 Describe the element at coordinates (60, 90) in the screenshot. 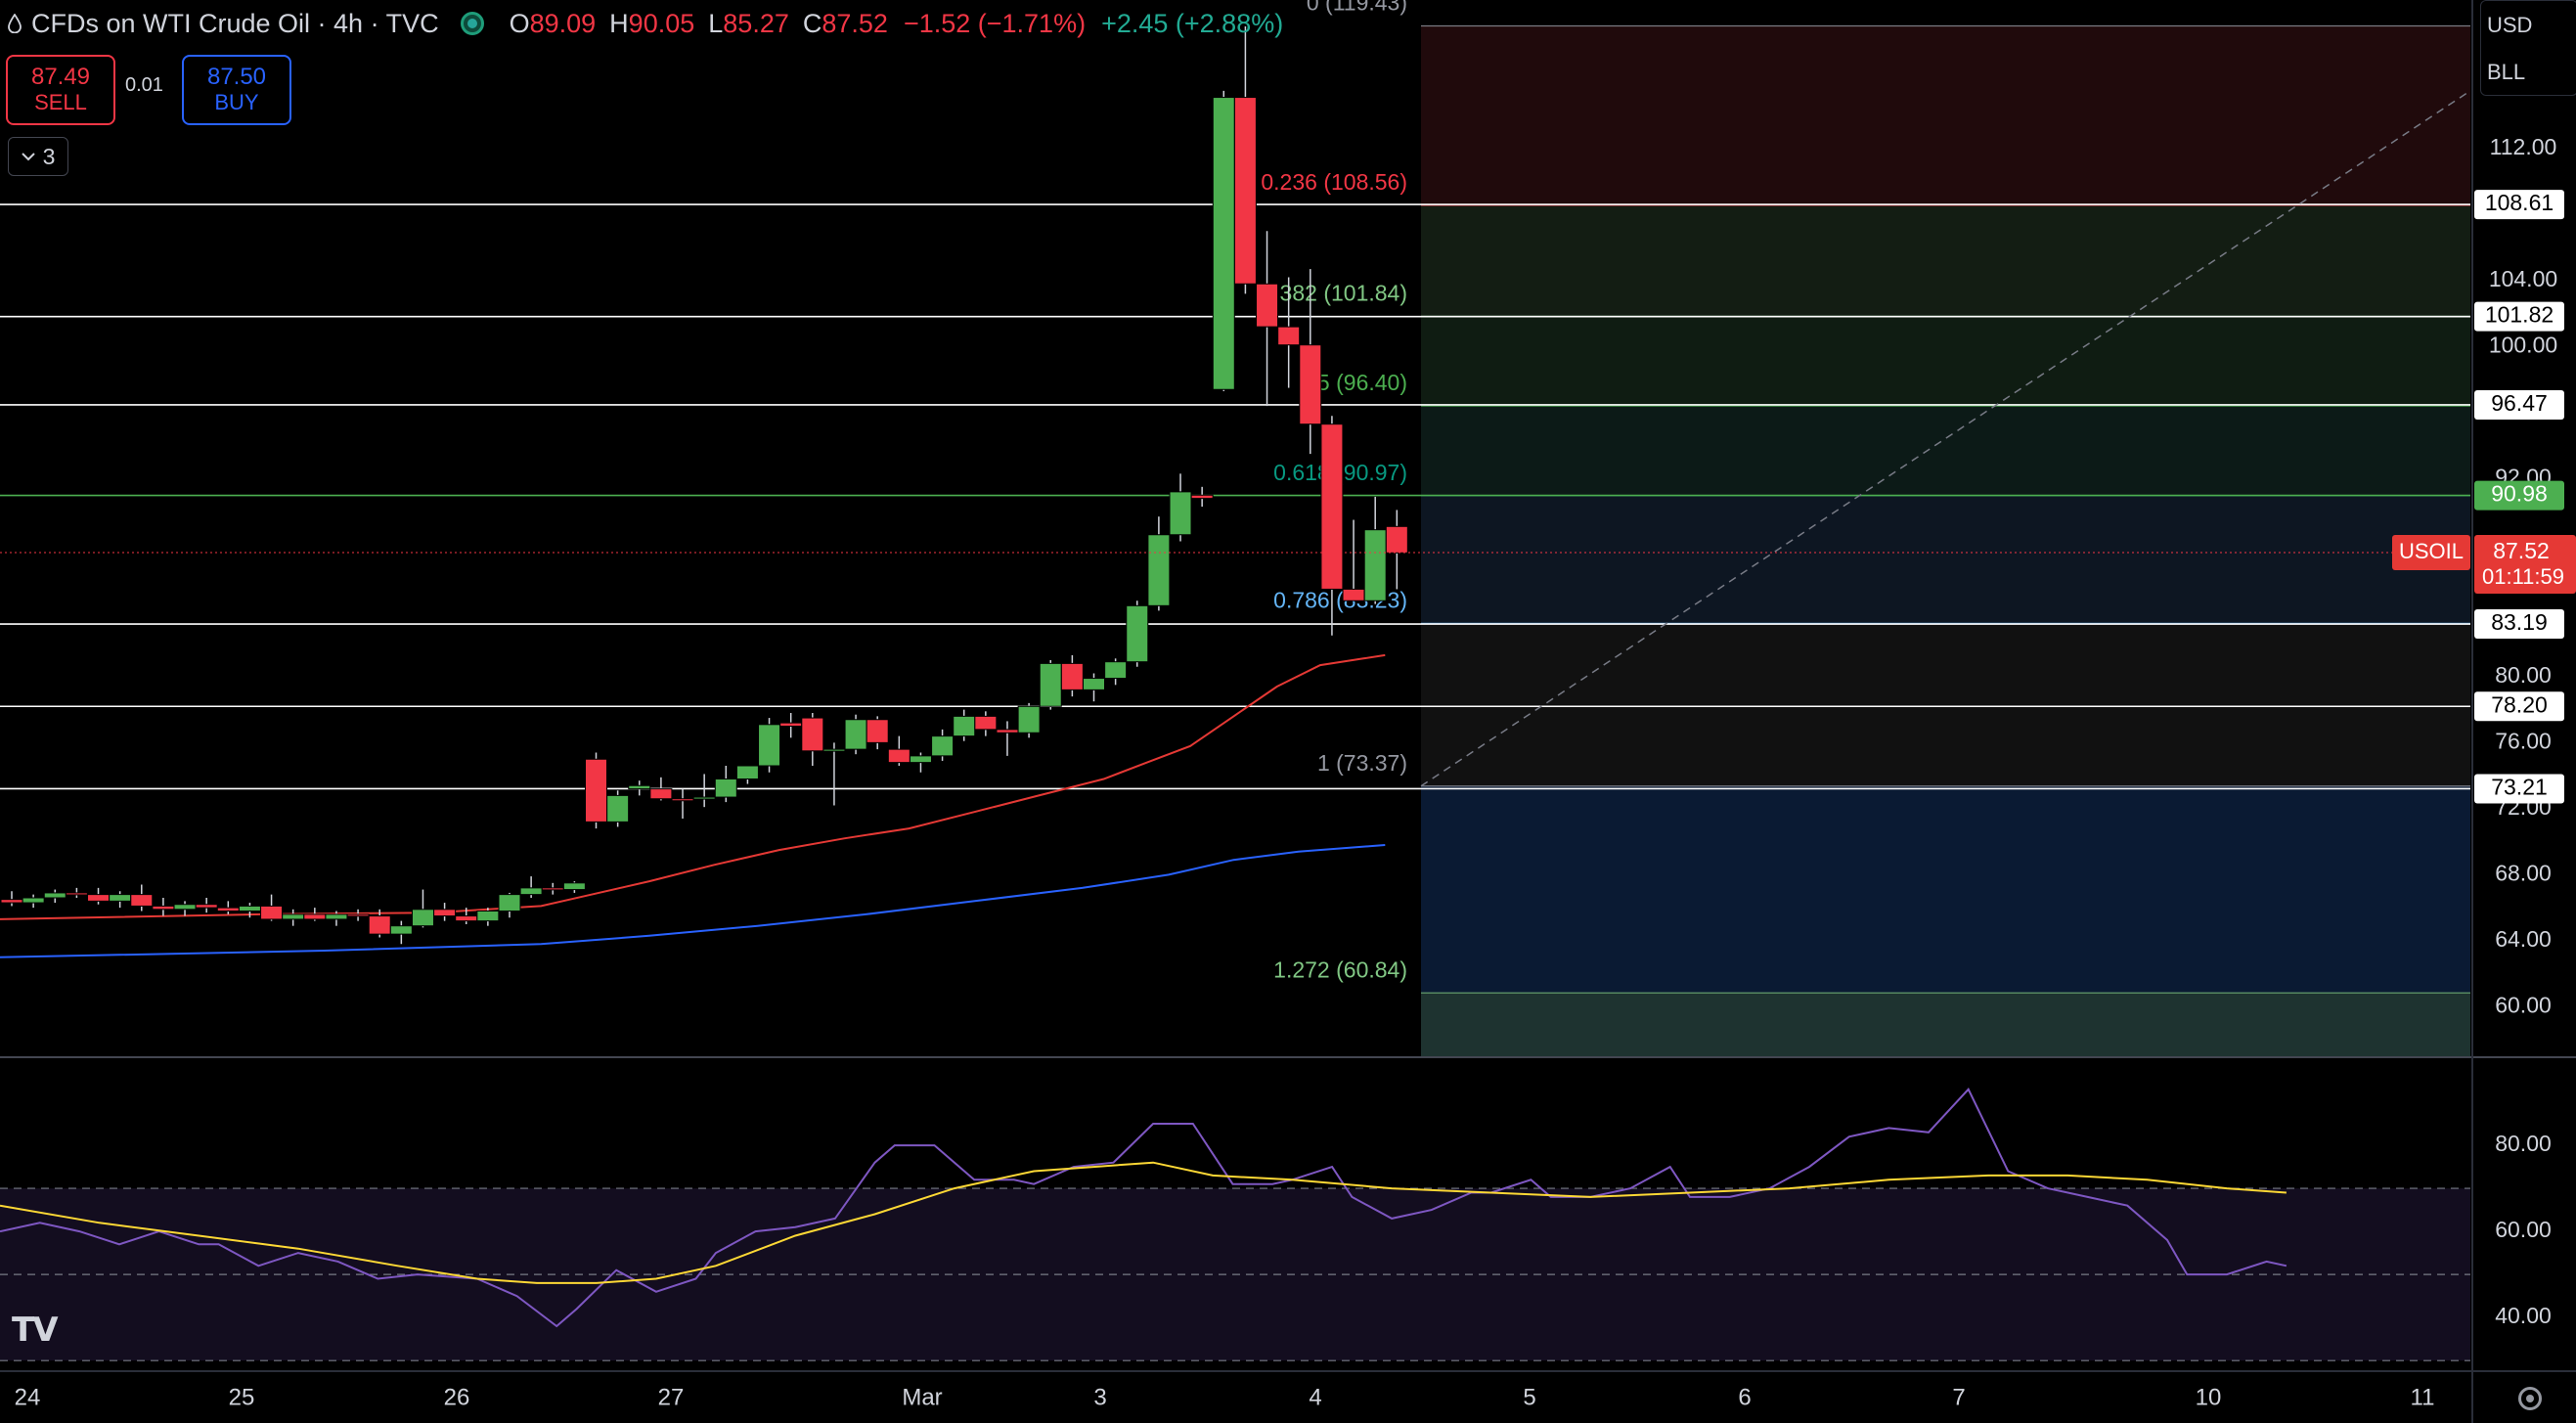

I see `sell-button: 87.49 SELL` at that location.